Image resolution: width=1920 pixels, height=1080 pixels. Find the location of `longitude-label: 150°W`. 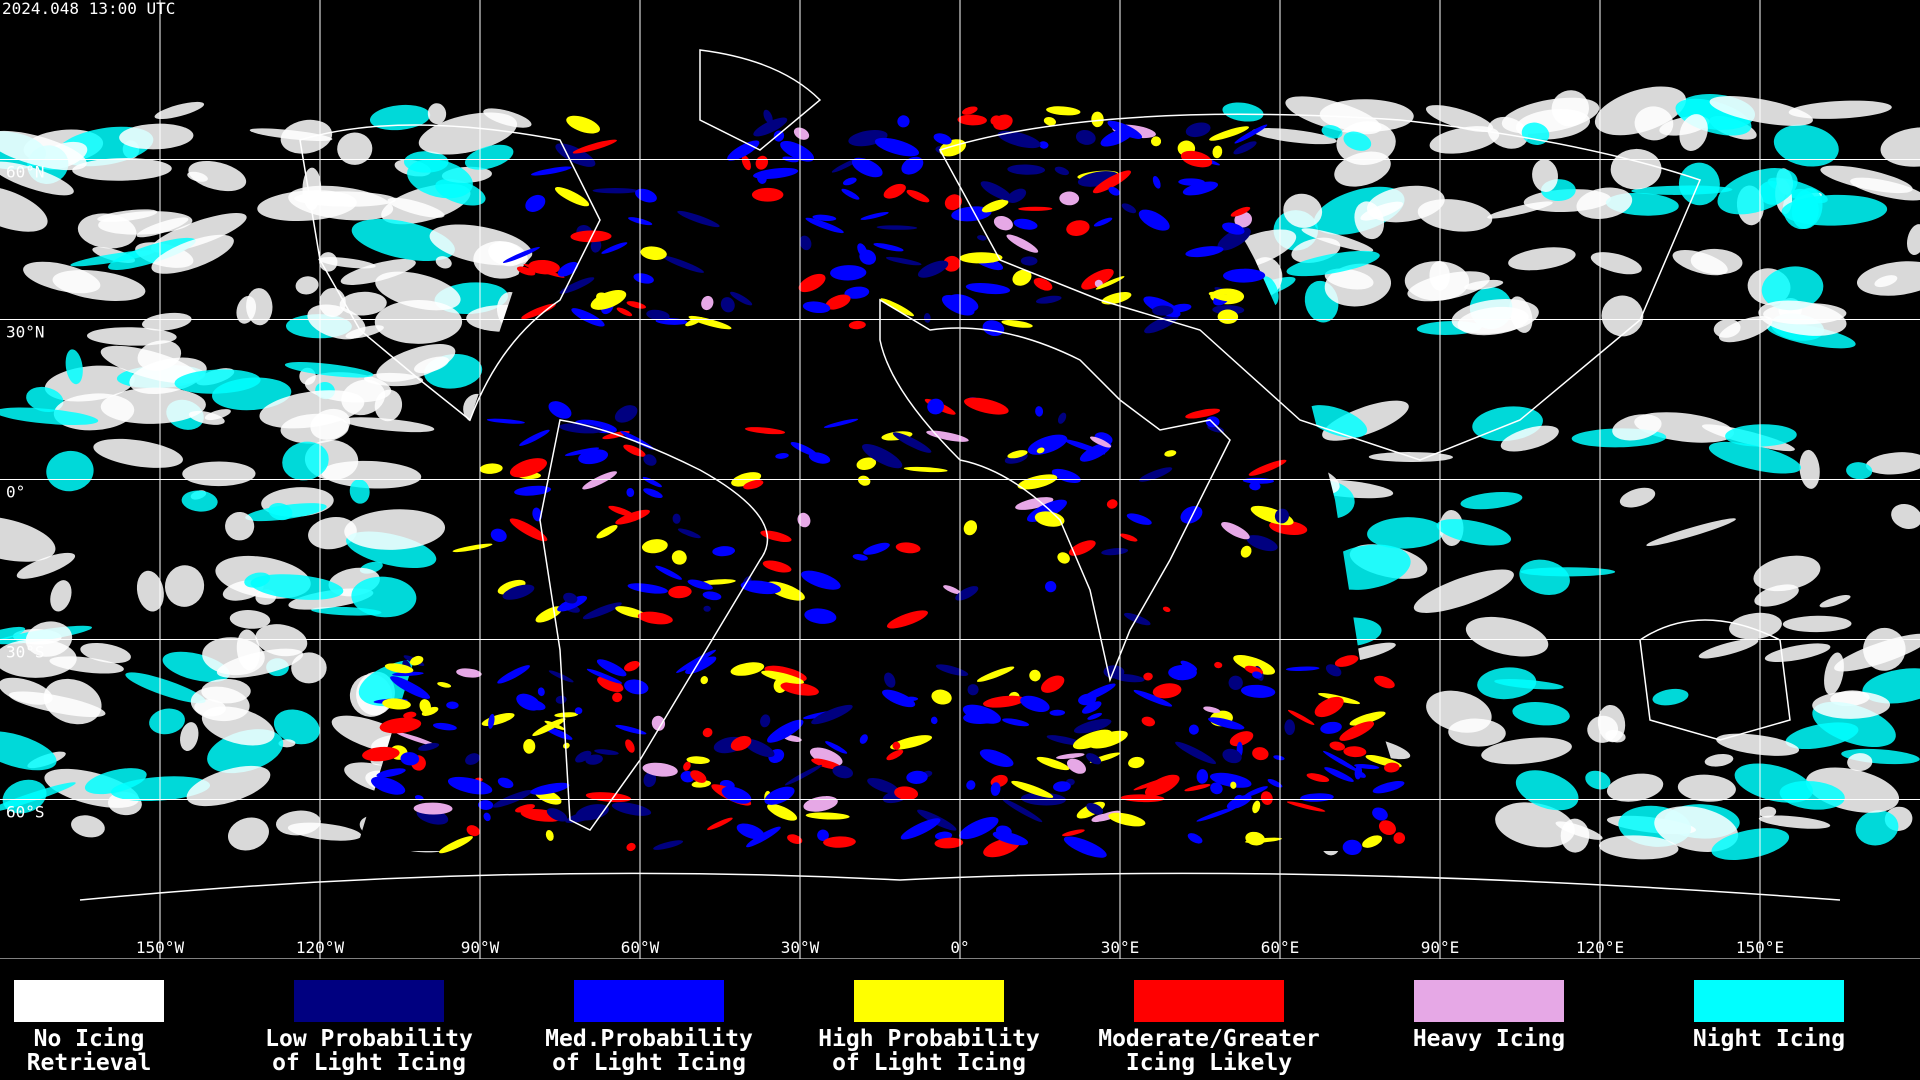

longitude-label: 150°W is located at coordinates (160, 947).